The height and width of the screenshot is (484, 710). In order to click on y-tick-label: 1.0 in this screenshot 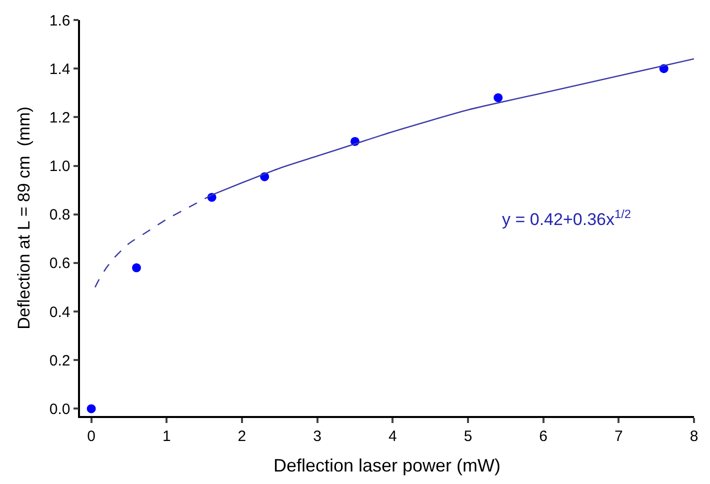, I will do `click(59, 167)`.